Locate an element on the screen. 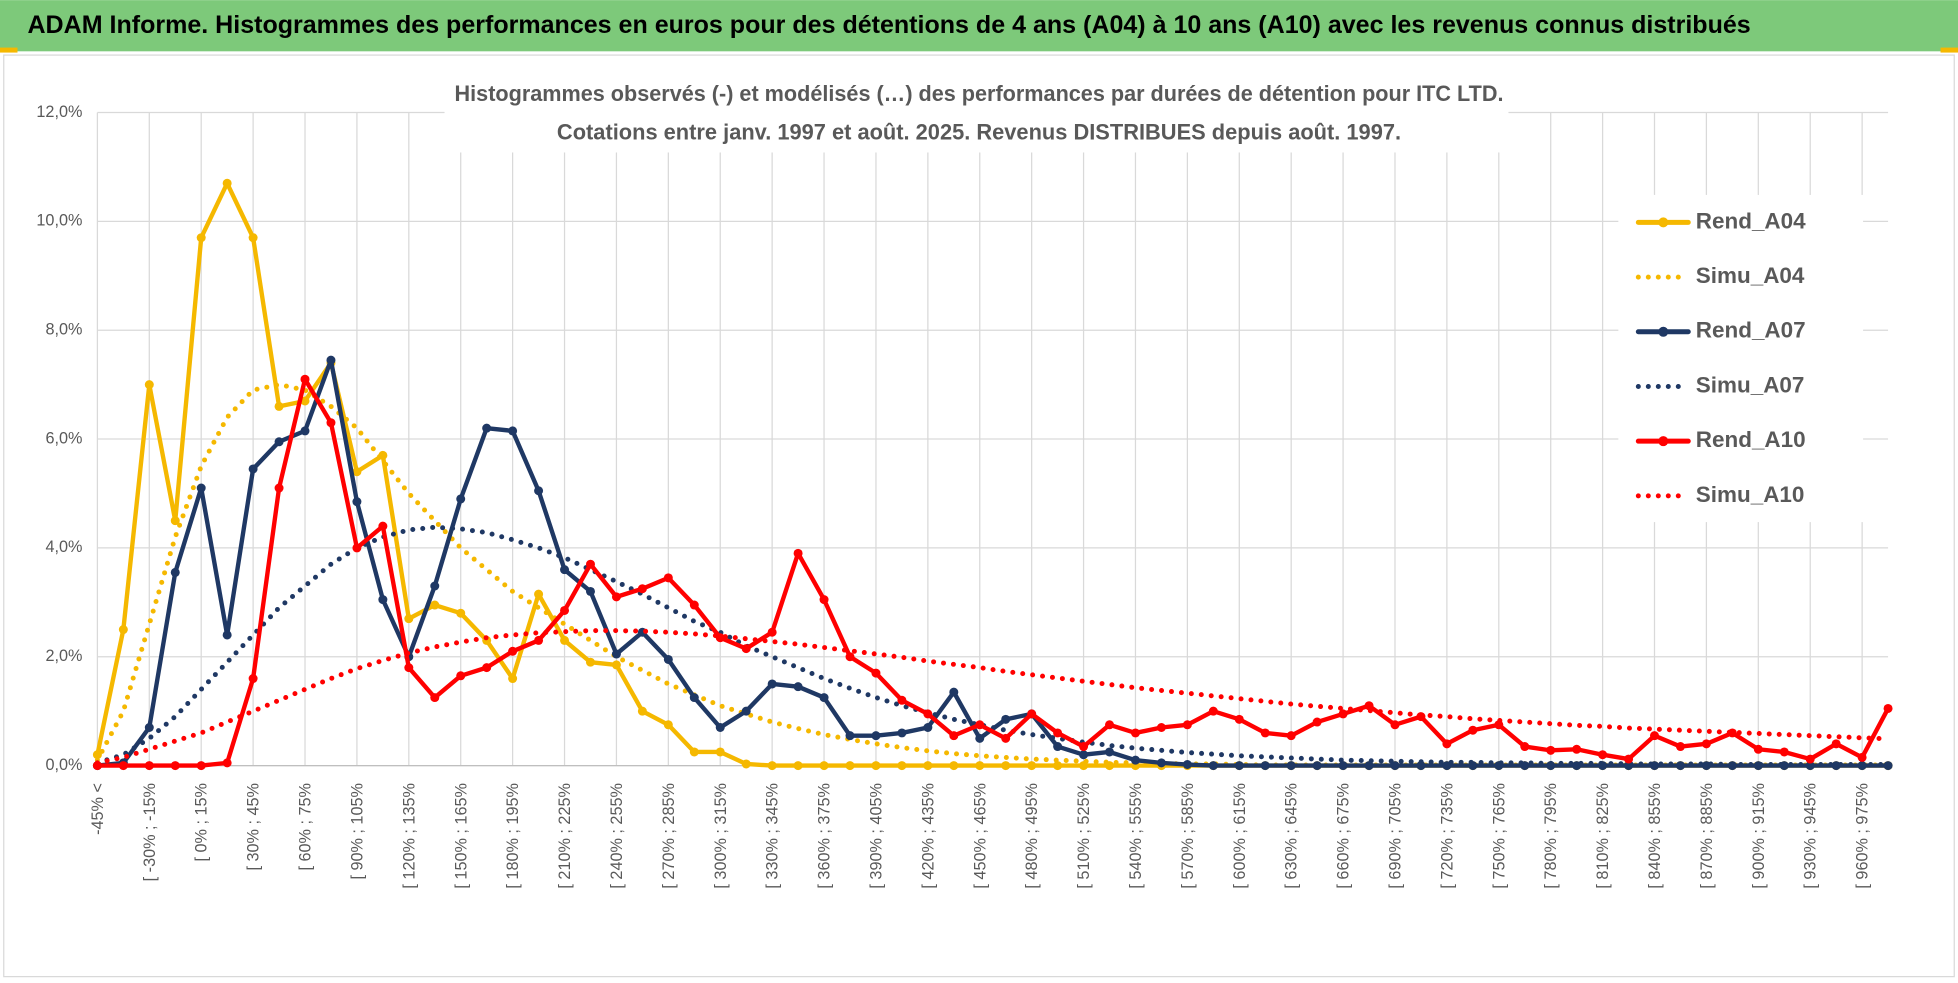 Image resolution: width=1958 pixels, height=983 pixels. legend-label: Simu_A07 is located at coordinates (1750, 384).